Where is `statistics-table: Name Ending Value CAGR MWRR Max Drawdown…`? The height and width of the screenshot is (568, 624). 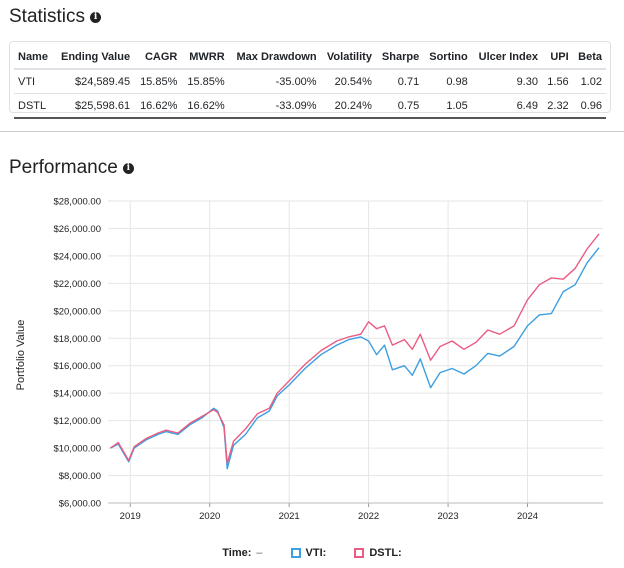 statistics-table: Name Ending Value CAGR MWRR Max Drawdown… is located at coordinates (310, 82).